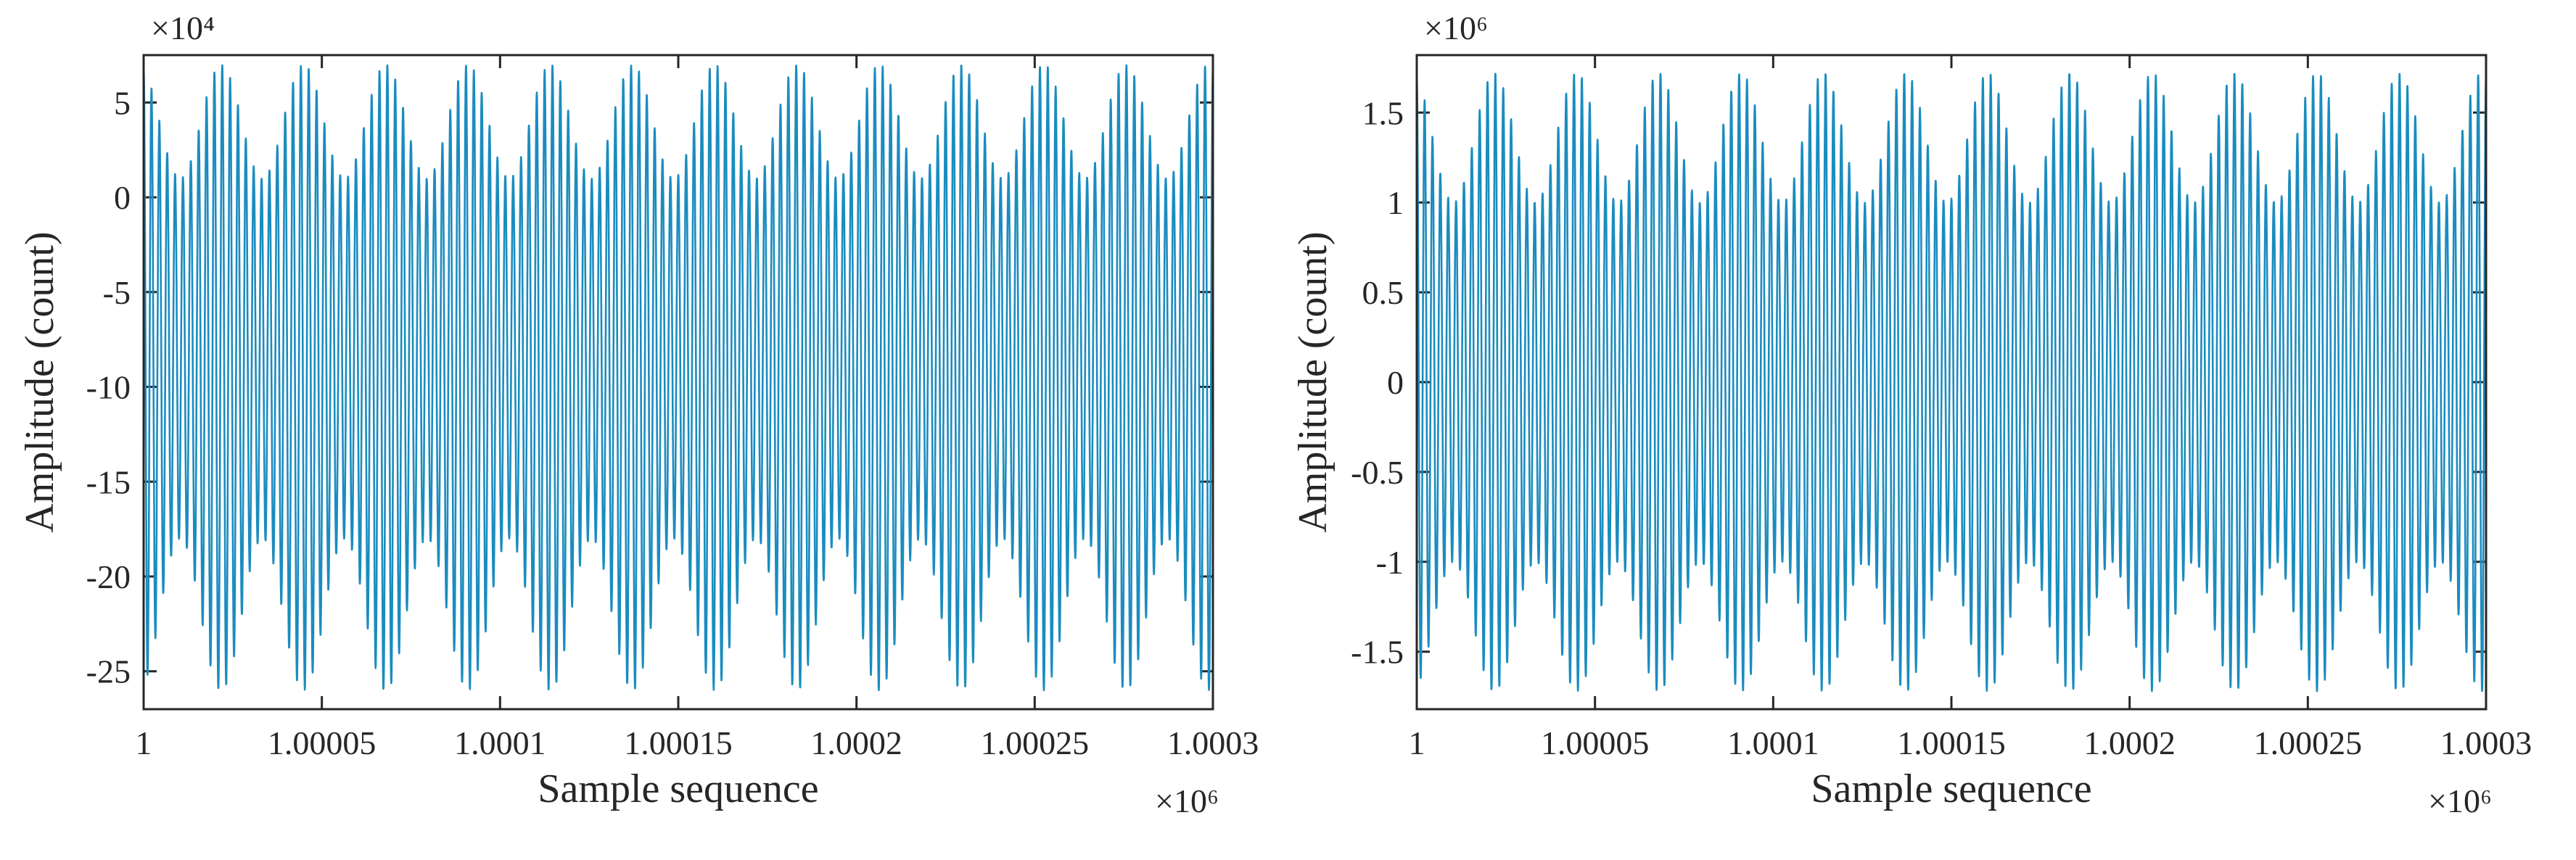 The image size is (2576, 860). Describe the element at coordinates (108, 482) in the screenshot. I see `y-tick-label: -15` at that location.